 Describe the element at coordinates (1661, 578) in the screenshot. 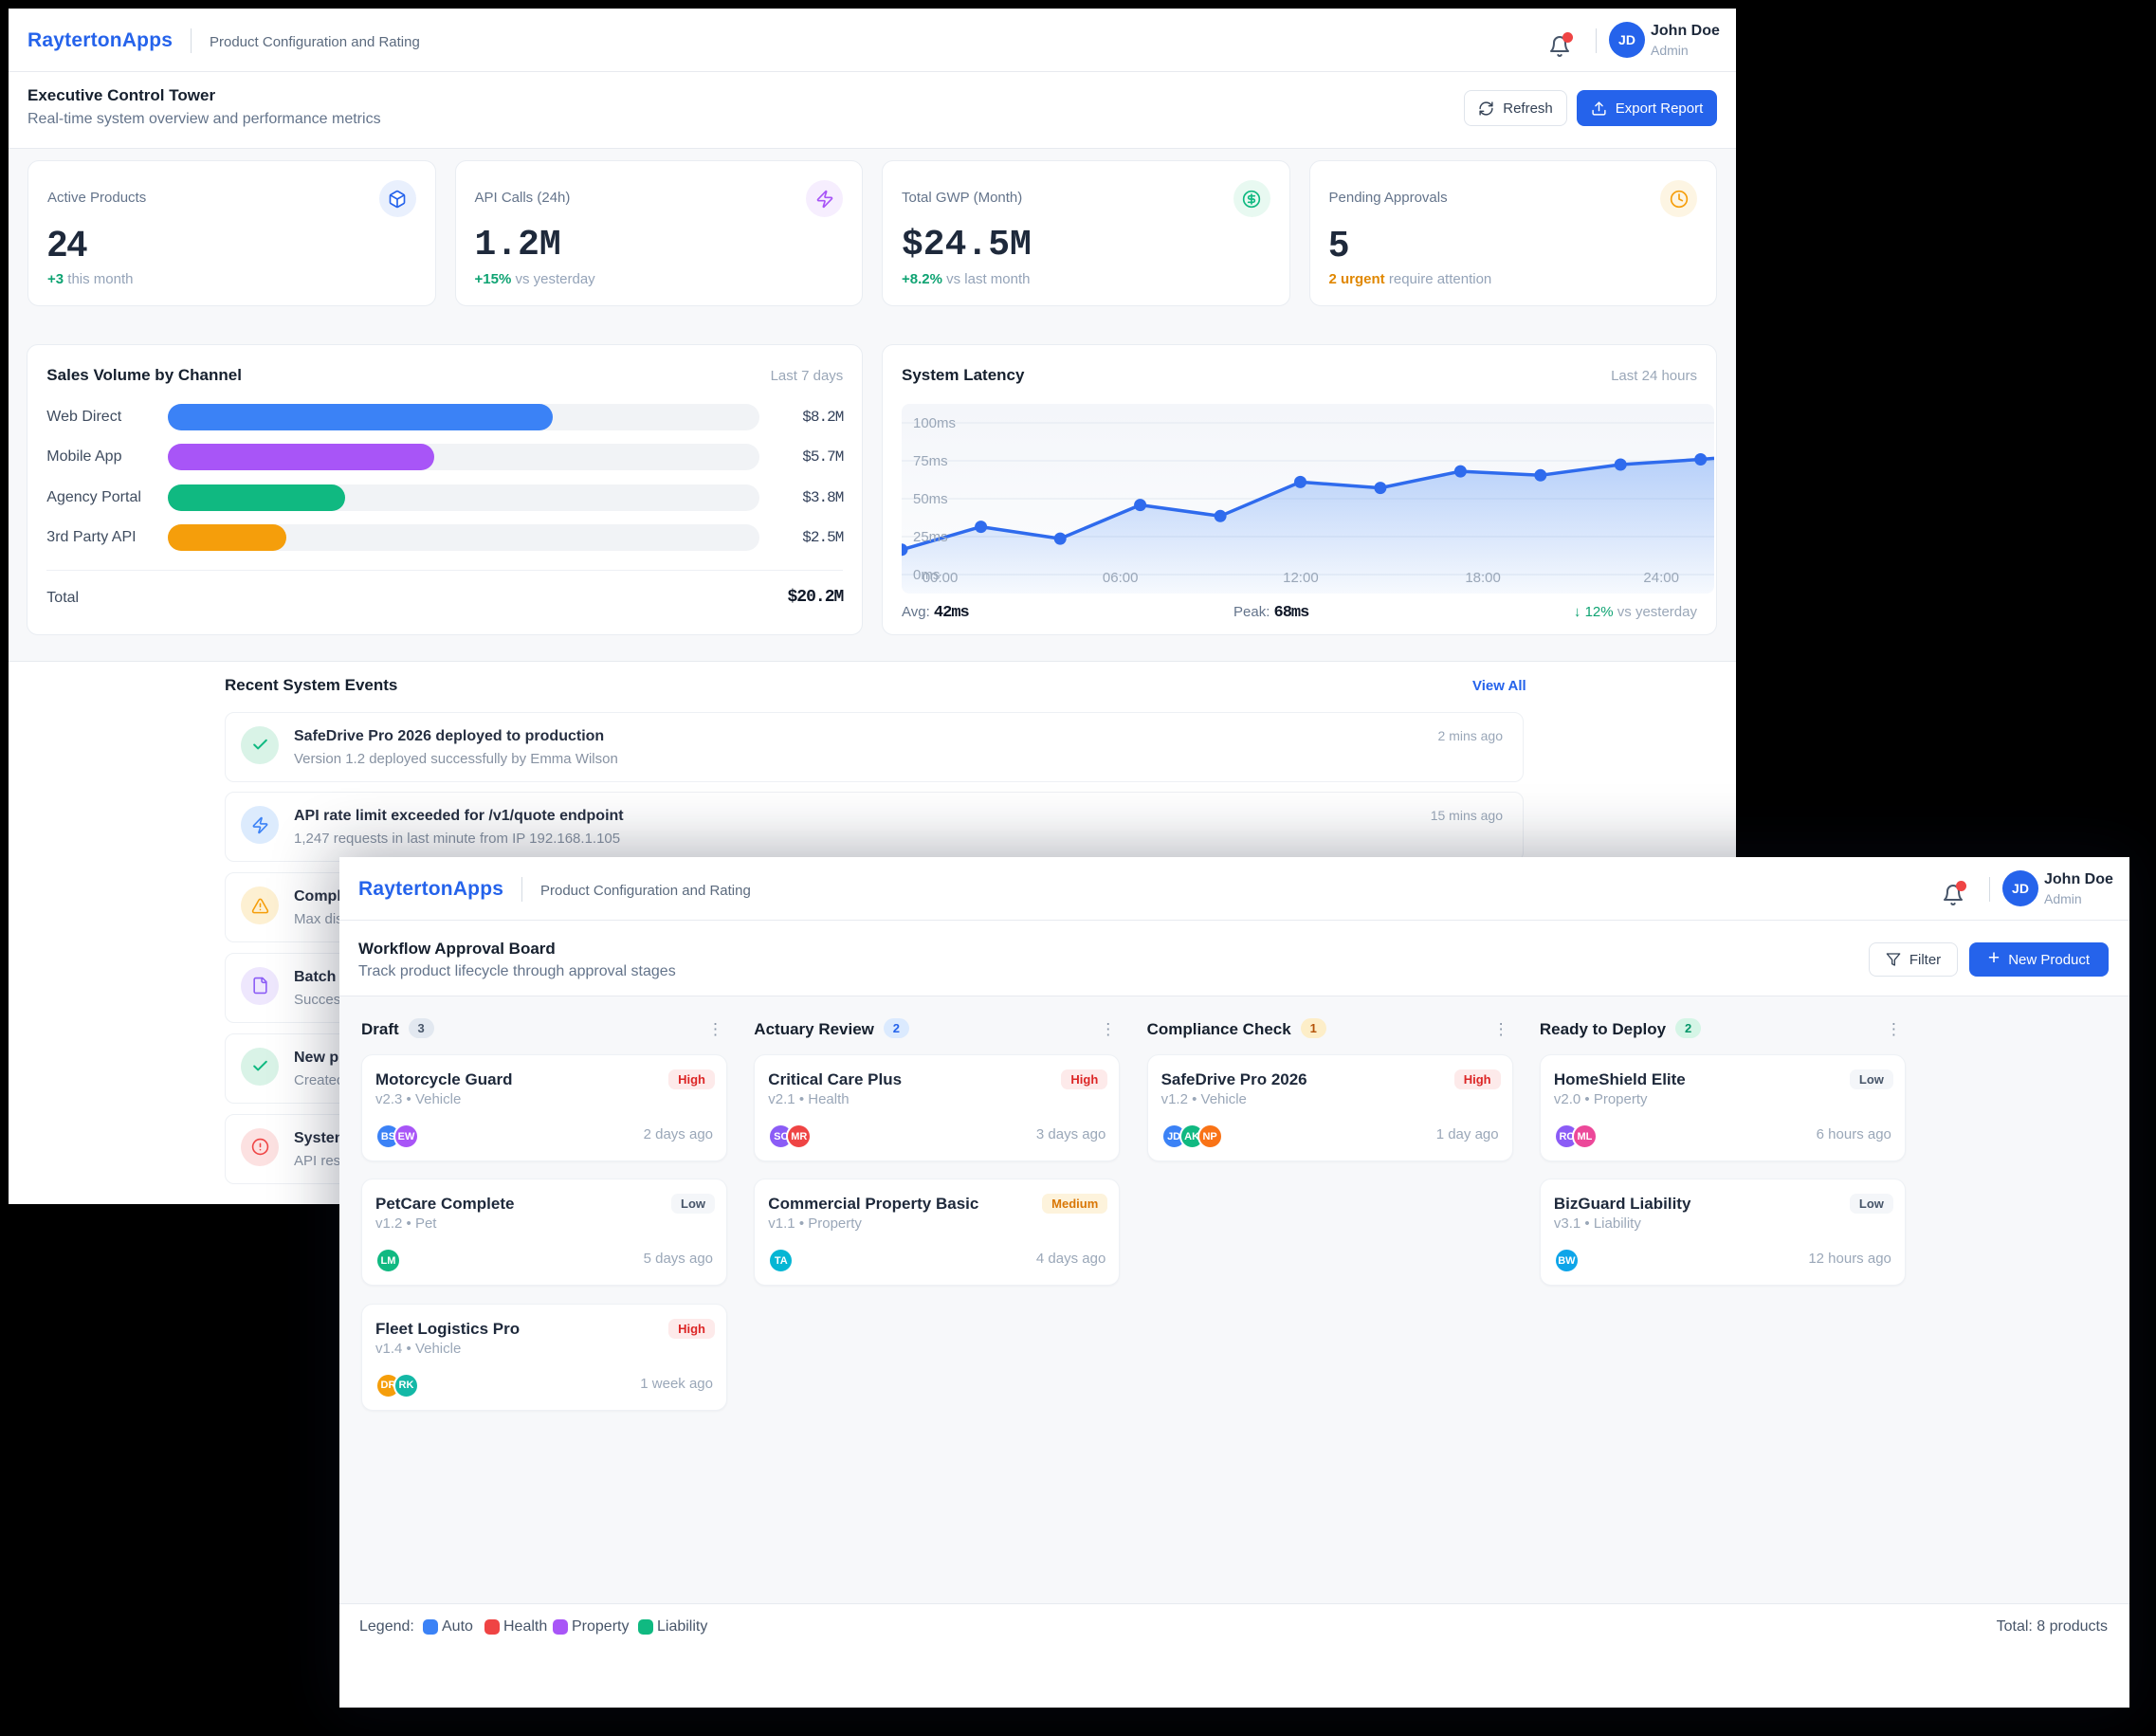

I see `svg-text: 24:00` at that location.